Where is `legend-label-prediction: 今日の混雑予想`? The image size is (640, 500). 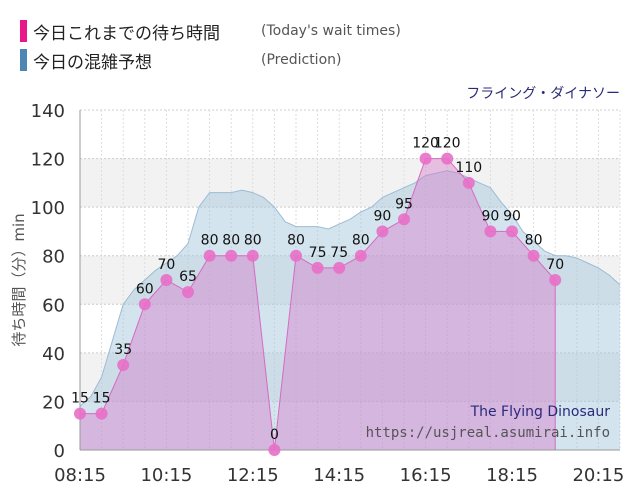 legend-label-prediction: 今日の混雑予想 is located at coordinates (92, 62).